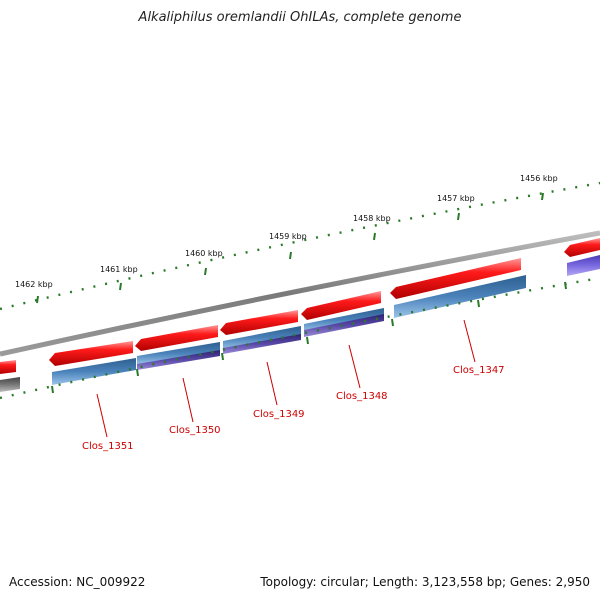 Image resolution: width=600 pixels, height=600 pixels. What do you see at coordinates (456, 198) in the screenshot?
I see `ruler-label-1457: 1457 kbp` at bounding box center [456, 198].